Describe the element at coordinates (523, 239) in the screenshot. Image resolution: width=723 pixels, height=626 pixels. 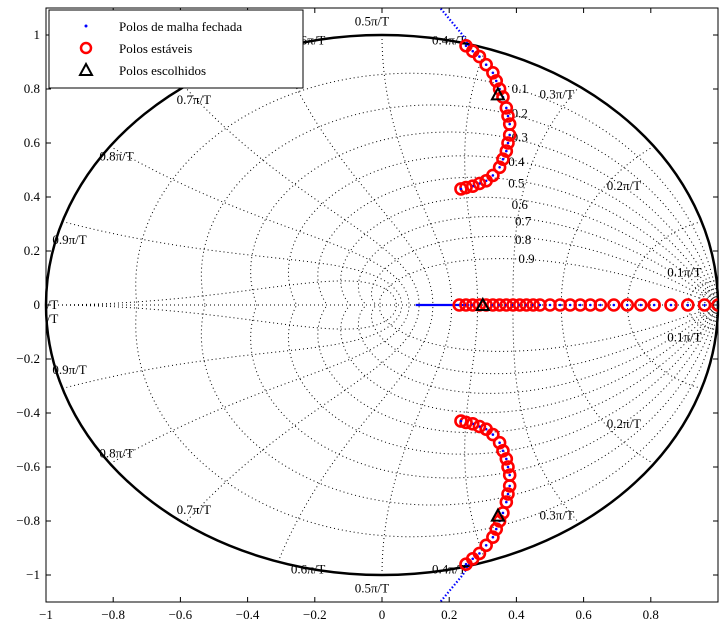
I see `damping-label: 0.8` at that location.